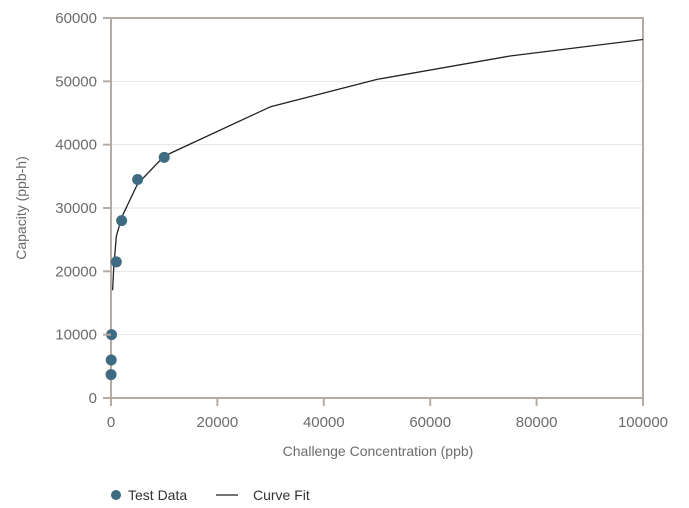 The image size is (689, 508). What do you see at coordinates (378, 451) in the screenshot?
I see `x-axis-title: Challenge Concentration (ppb)` at bounding box center [378, 451].